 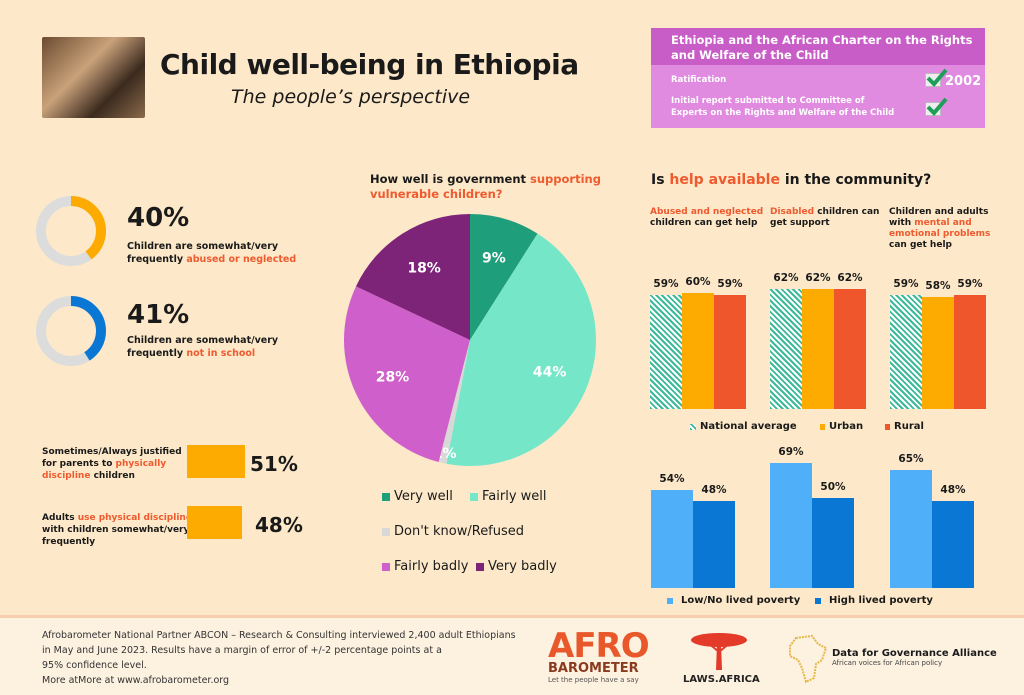 I want to click on pie-label: 44%, so click(x=550, y=373).